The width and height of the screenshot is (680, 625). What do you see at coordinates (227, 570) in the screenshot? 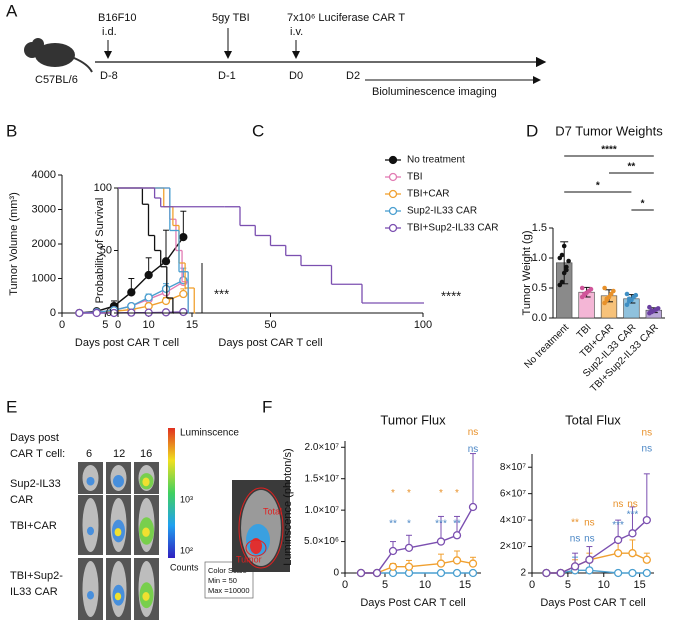
I see `scale-box-text: Color Scale` at bounding box center [227, 570].